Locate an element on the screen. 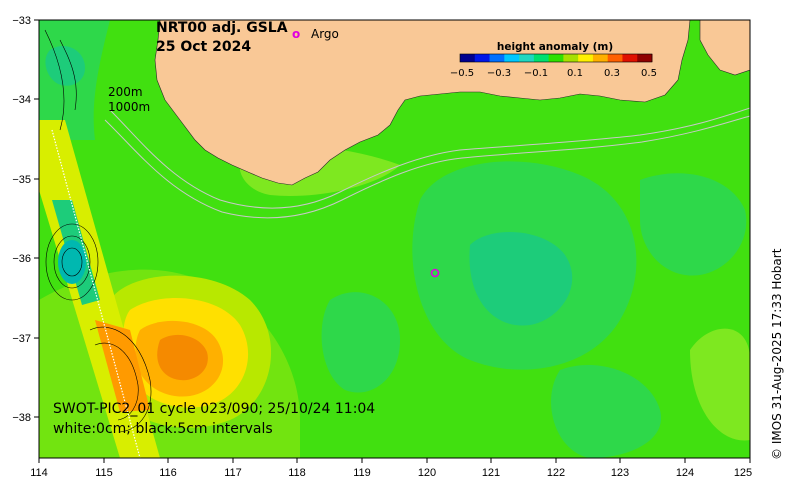  colorbar-tick: −0.3 is located at coordinates (499, 73).